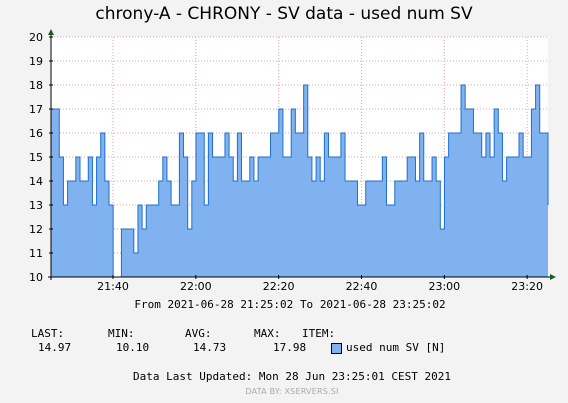  I want to click on y-tick-label-18: 18, so click(36, 85).